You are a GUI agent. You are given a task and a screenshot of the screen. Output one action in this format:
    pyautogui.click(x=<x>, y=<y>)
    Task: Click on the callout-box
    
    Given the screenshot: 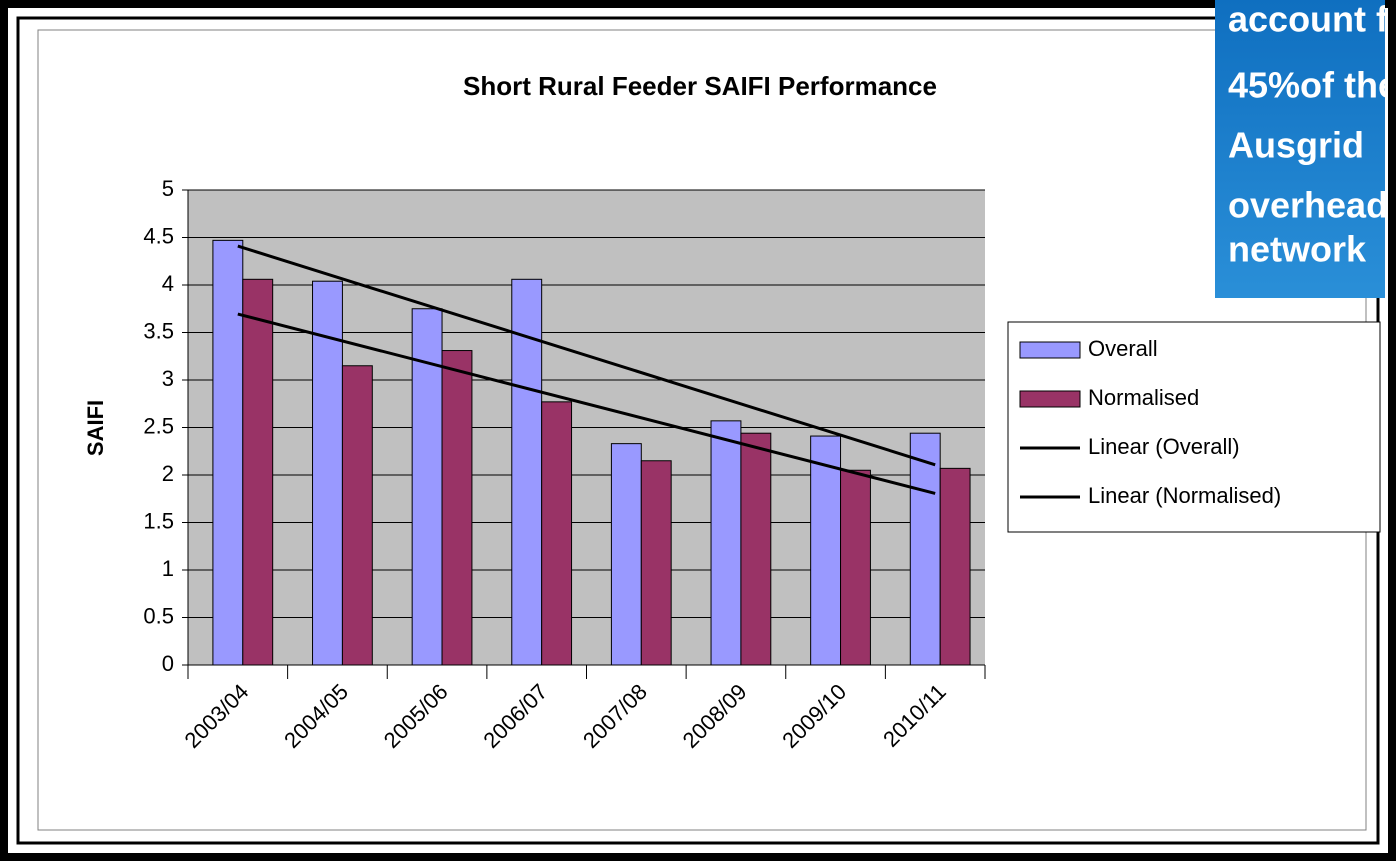 What is the action you would take?
    pyautogui.click(x=1300, y=149)
    